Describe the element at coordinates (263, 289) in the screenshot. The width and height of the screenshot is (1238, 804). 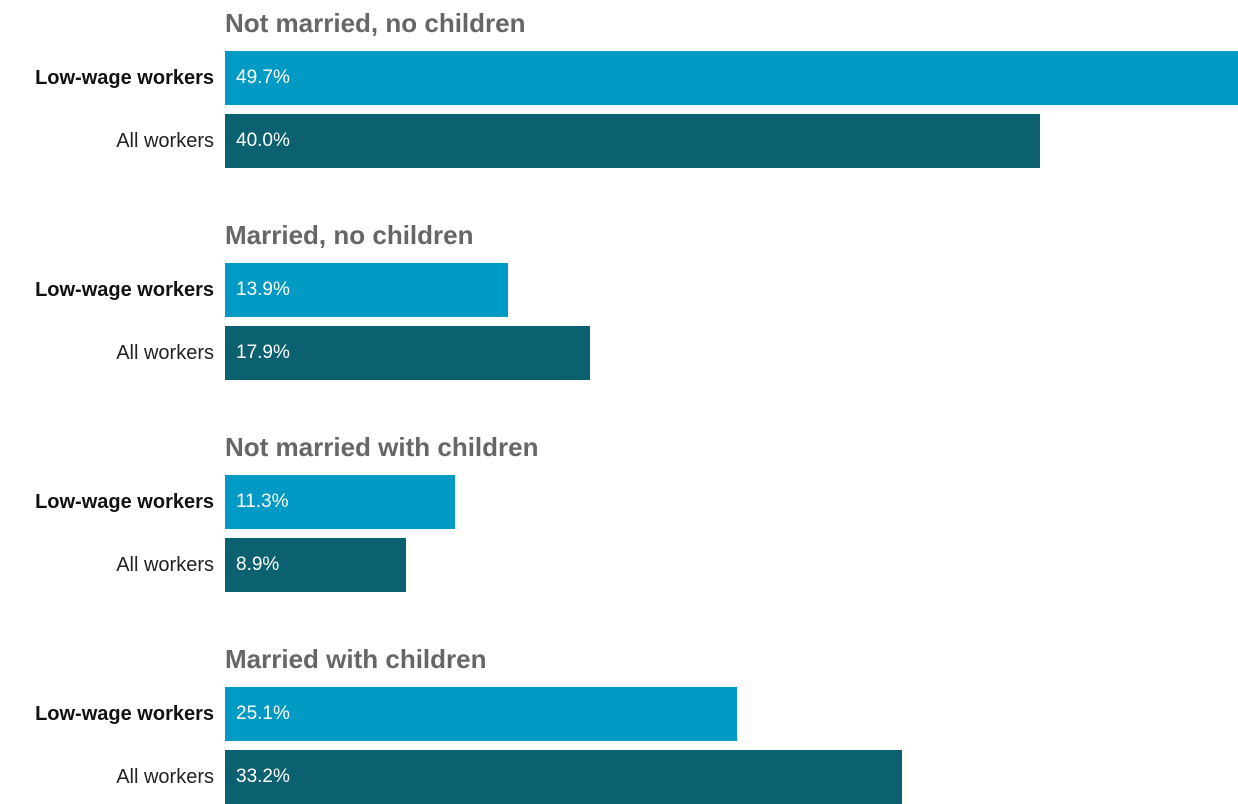
I see `bar-value-label: 13.9%` at that location.